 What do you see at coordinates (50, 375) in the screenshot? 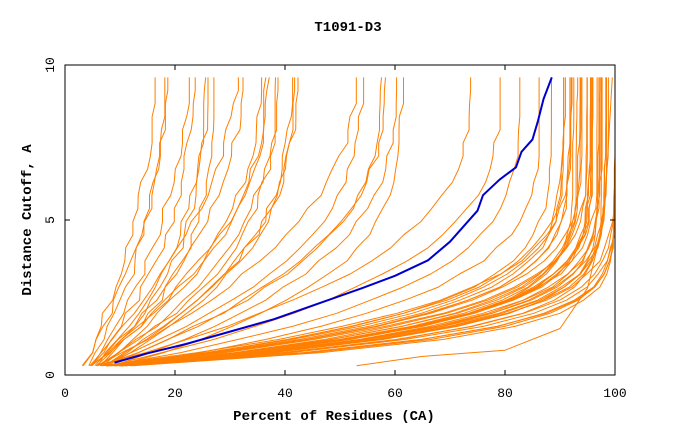
I see `y-tick-label: 0` at bounding box center [50, 375].